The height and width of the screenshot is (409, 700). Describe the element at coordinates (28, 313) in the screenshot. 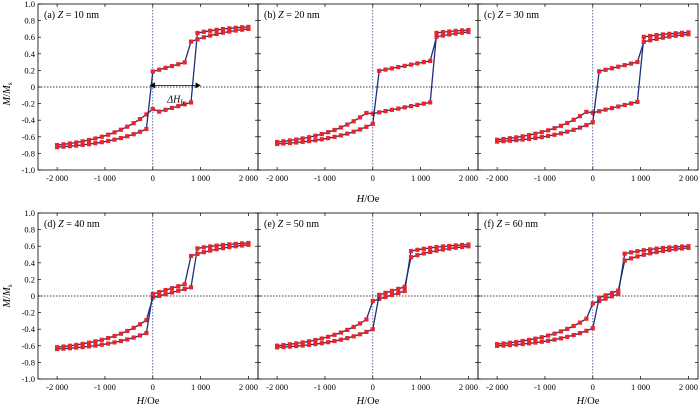

I see `panel-d-yticklabel-4: -0.2` at that location.